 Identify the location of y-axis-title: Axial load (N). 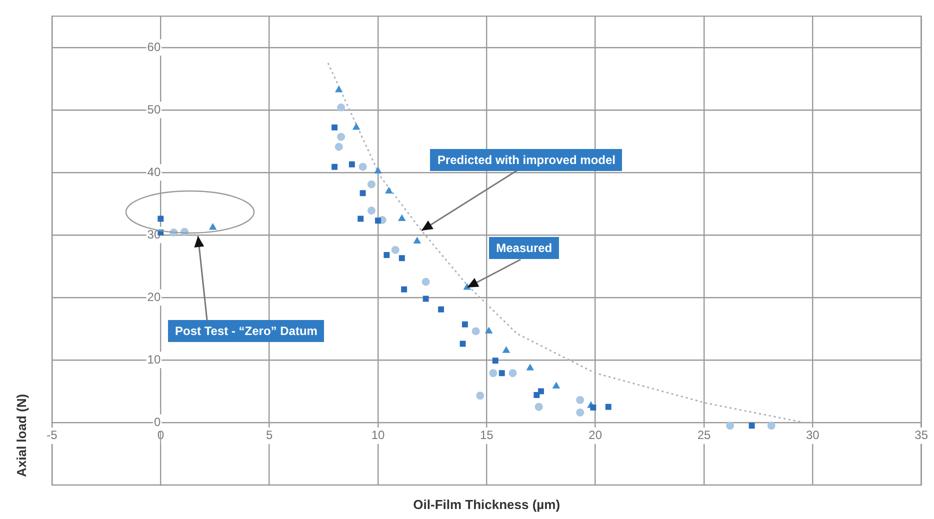
(21, 435).